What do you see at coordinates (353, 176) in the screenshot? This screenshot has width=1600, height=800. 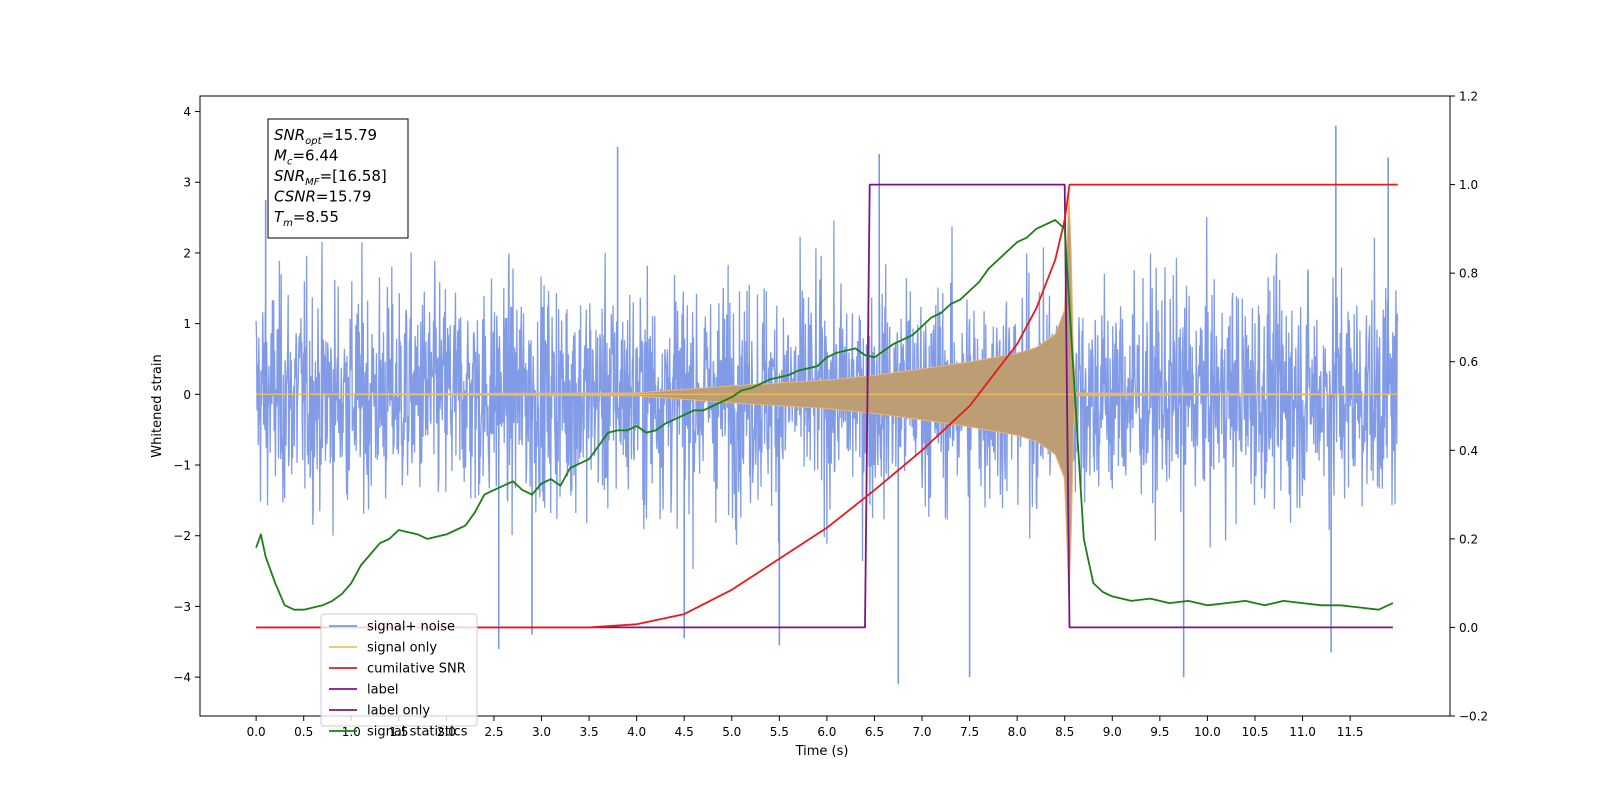 I see `annotation-value: =[16.58]` at bounding box center [353, 176].